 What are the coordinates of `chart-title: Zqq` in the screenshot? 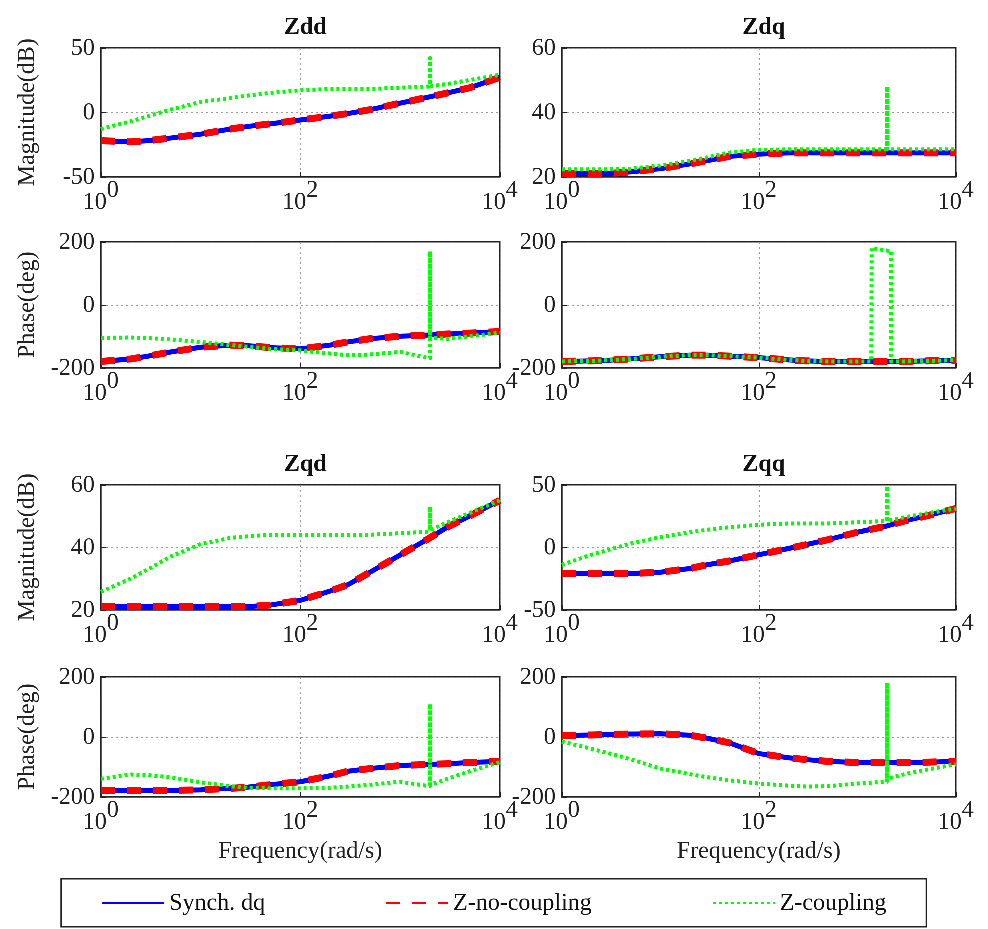 It's located at (764, 464).